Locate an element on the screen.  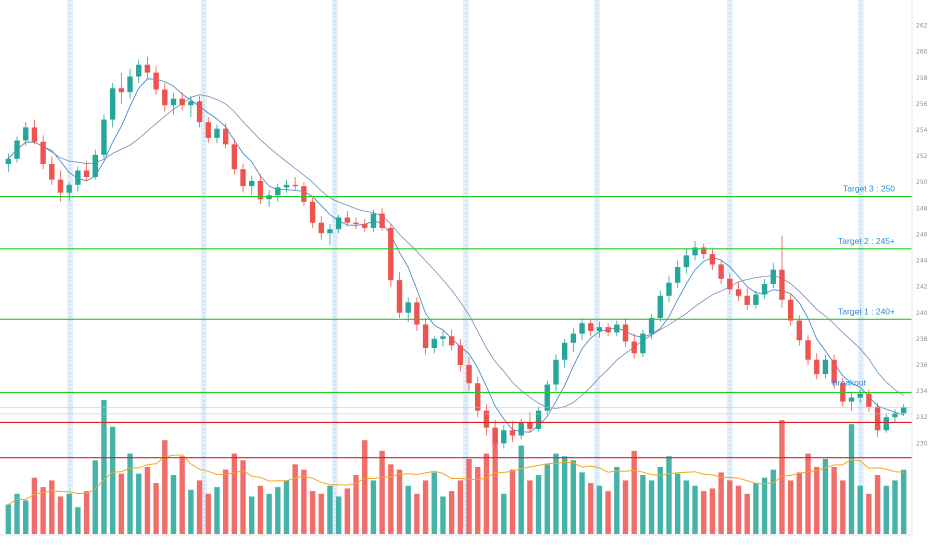
price-tick: 256 is located at coordinates (922, 104).